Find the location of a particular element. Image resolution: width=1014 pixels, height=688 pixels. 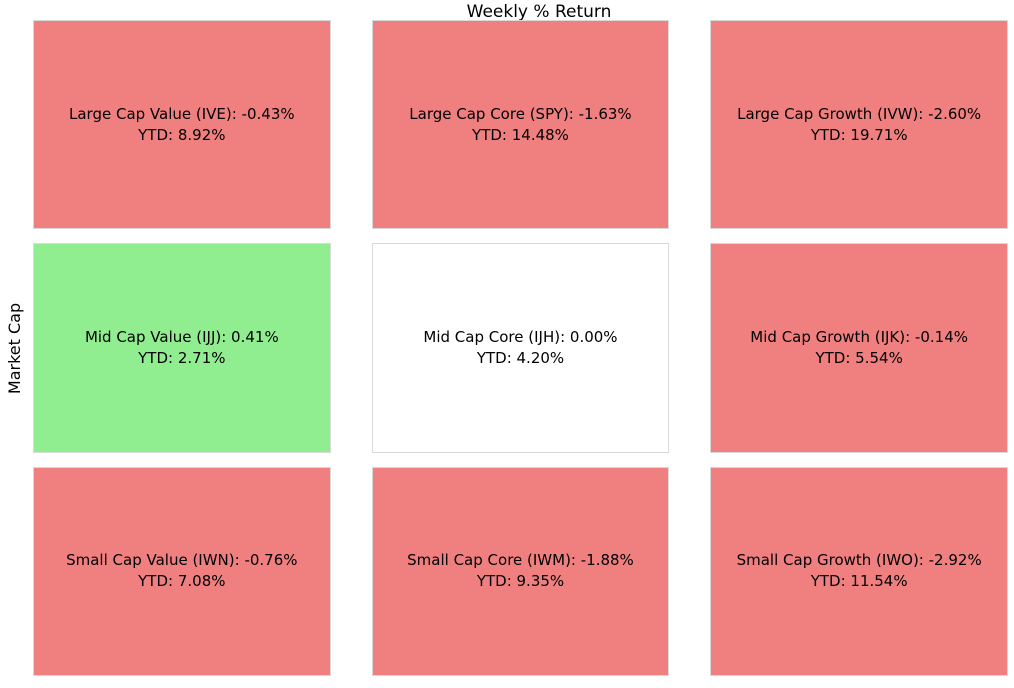

cell-ytd-return-text: YTD: 8.92% is located at coordinates (182, 134).